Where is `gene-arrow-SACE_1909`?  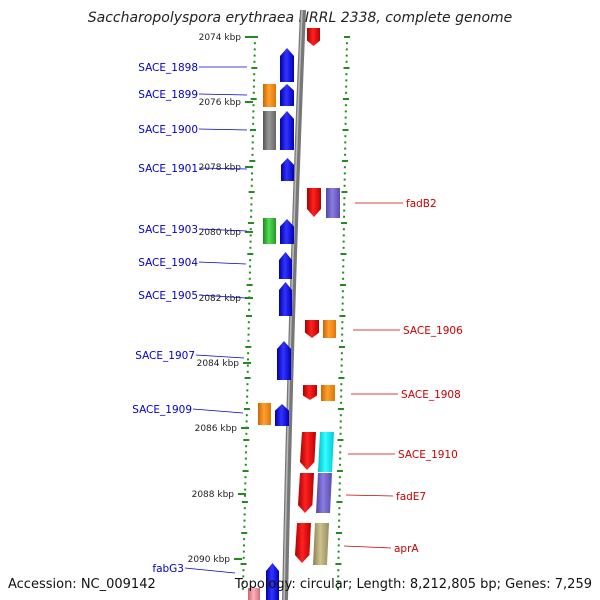 gene-arrow-SACE_1909 is located at coordinates (282, 415).